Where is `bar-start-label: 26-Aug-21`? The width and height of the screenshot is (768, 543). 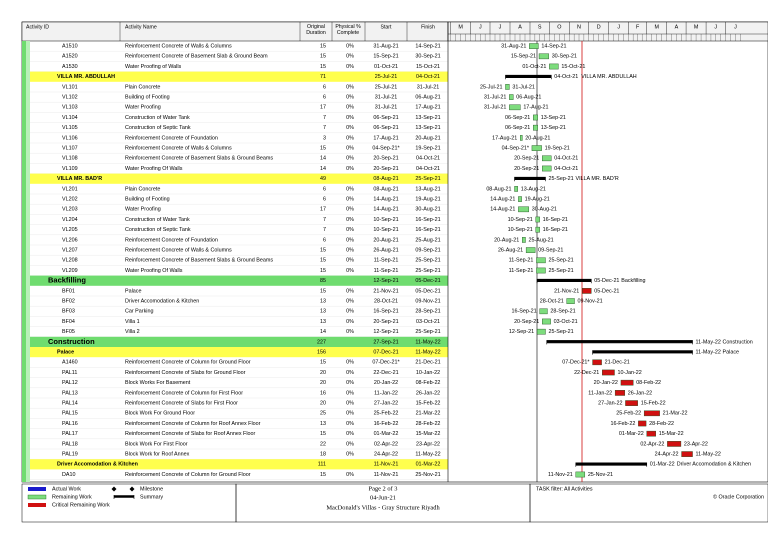
bar-start-label: 26-Aug-21 is located at coordinates (510, 251).